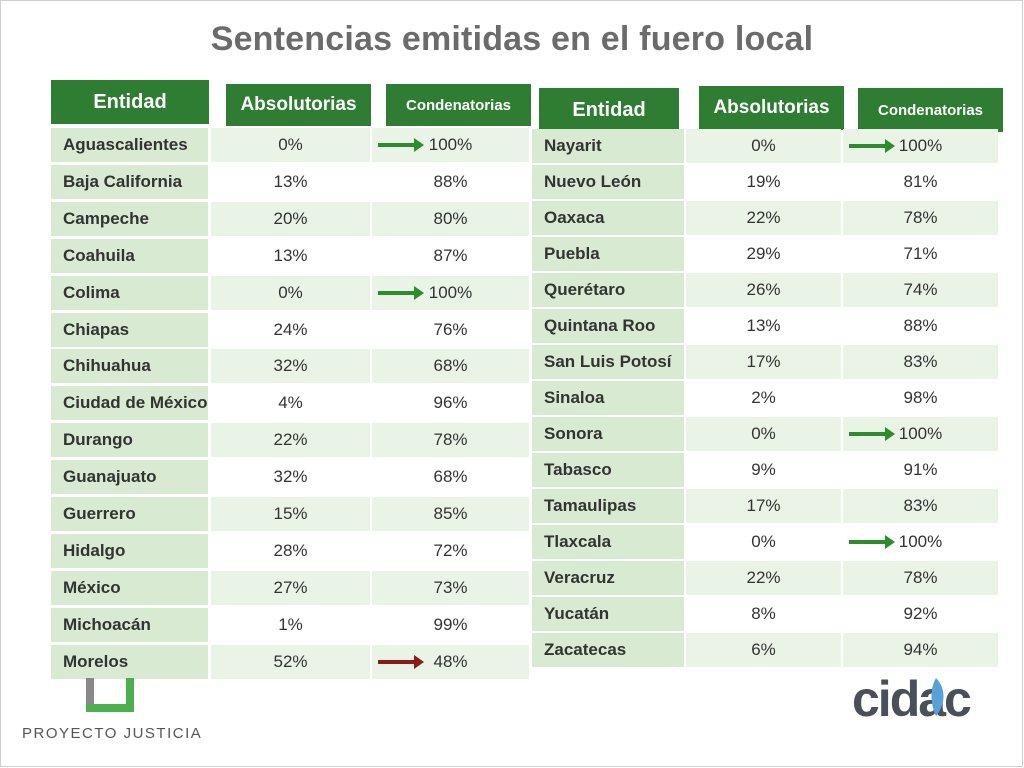 Image resolution: width=1024 pixels, height=768 pixels. I want to click on left-header-condenatorias: Condenatorias, so click(458, 105).